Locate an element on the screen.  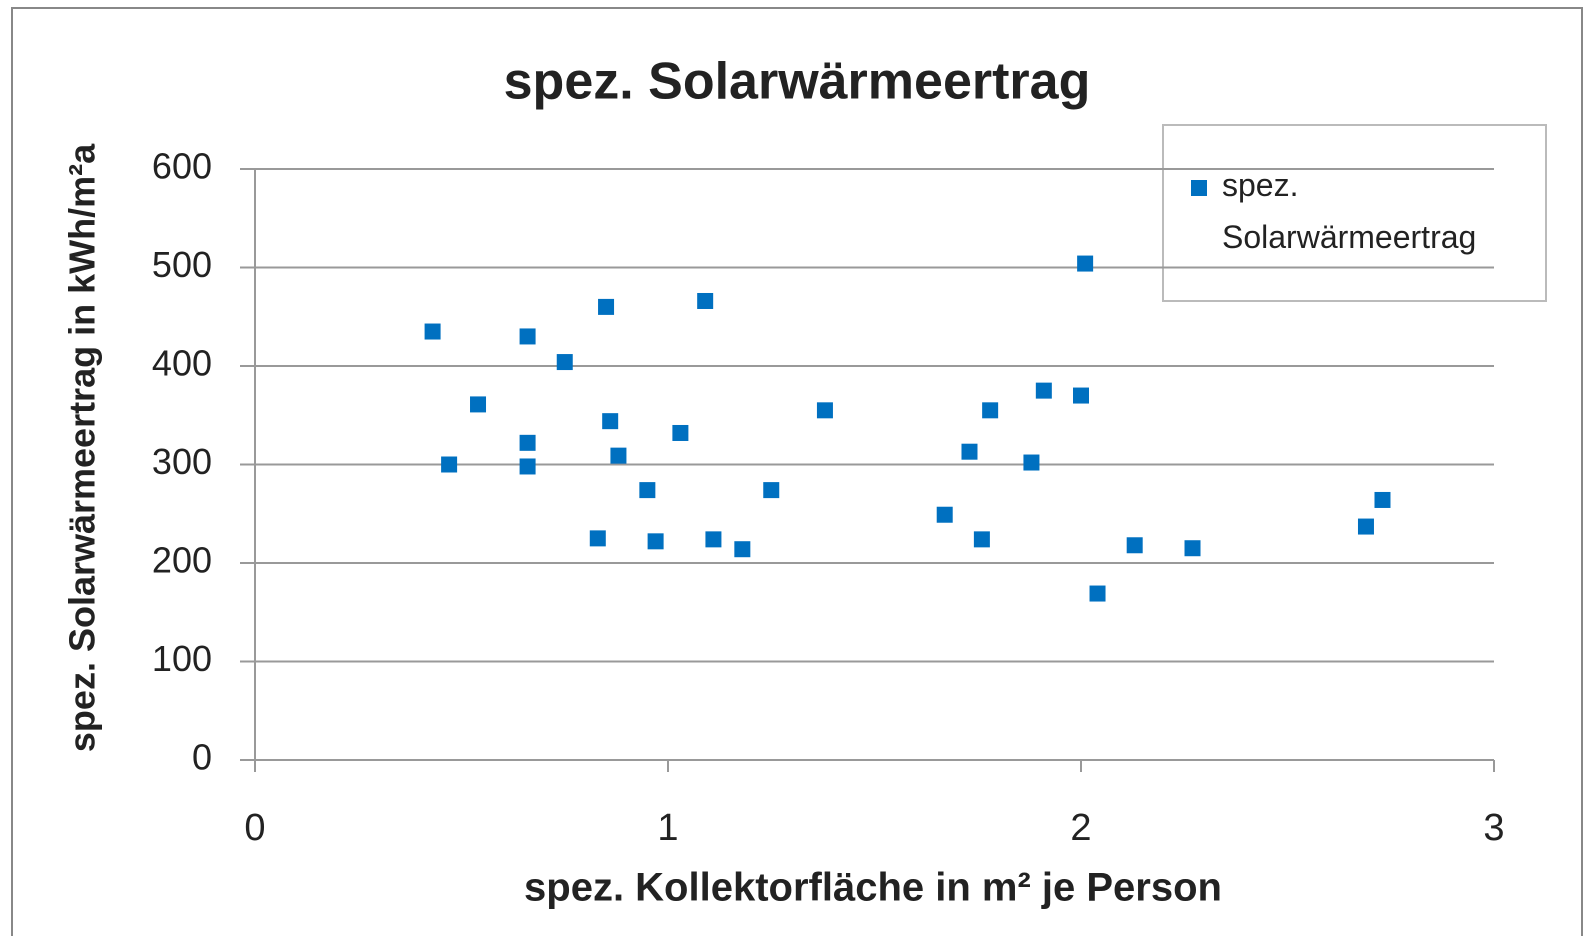
y-tick-label: 300 is located at coordinates (182, 461).